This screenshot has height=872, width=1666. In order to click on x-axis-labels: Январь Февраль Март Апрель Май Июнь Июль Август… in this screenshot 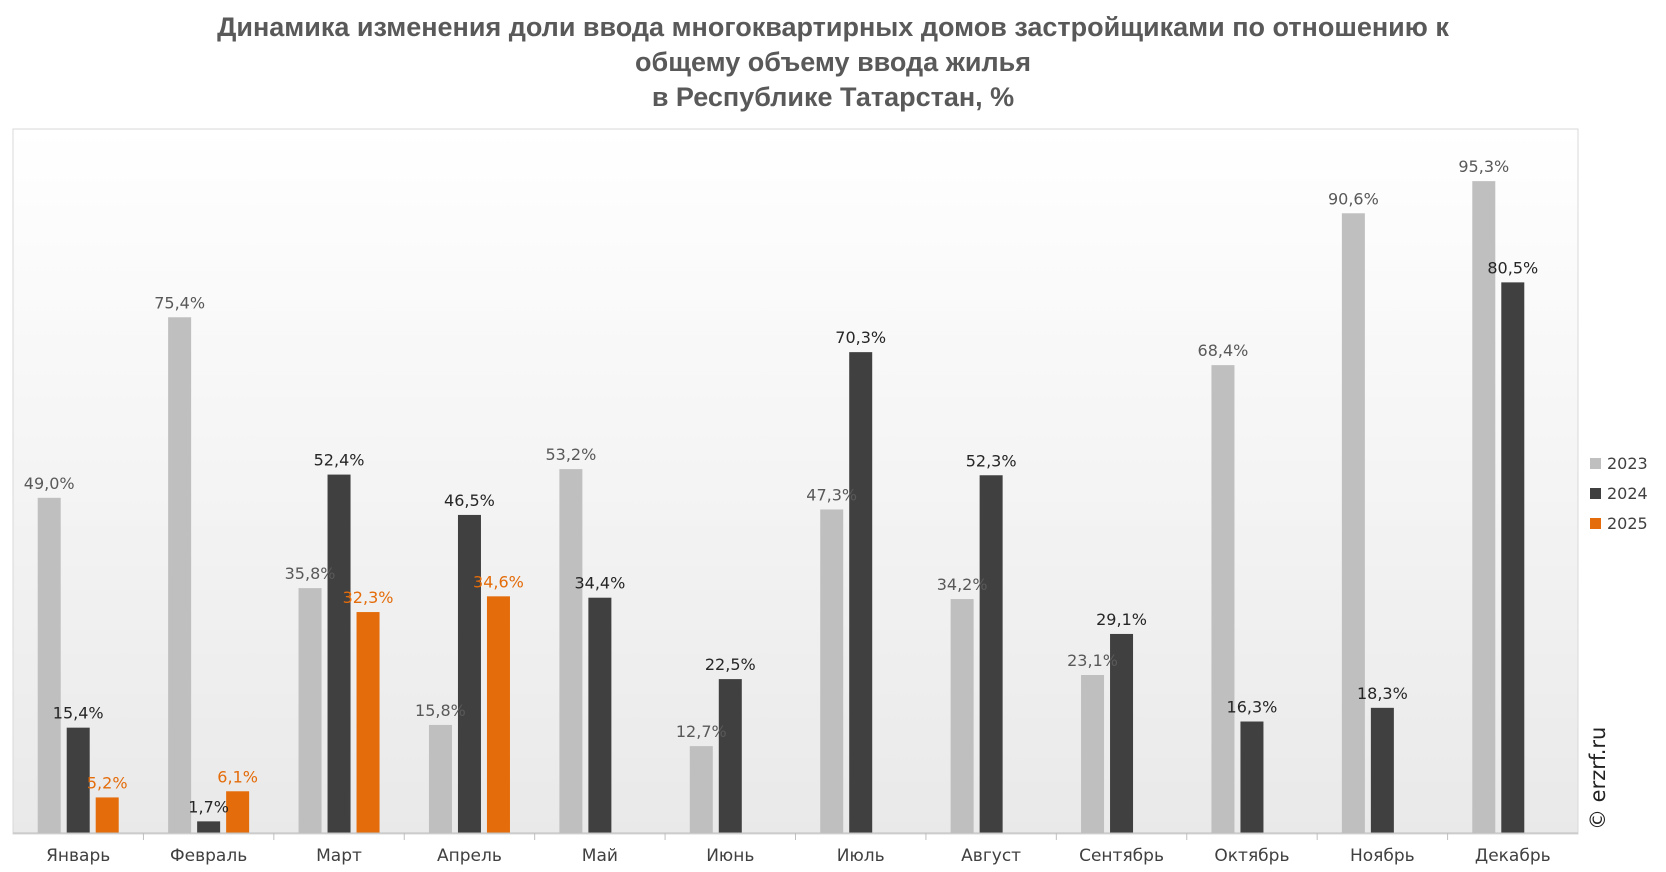, I will do `click(798, 856)`.